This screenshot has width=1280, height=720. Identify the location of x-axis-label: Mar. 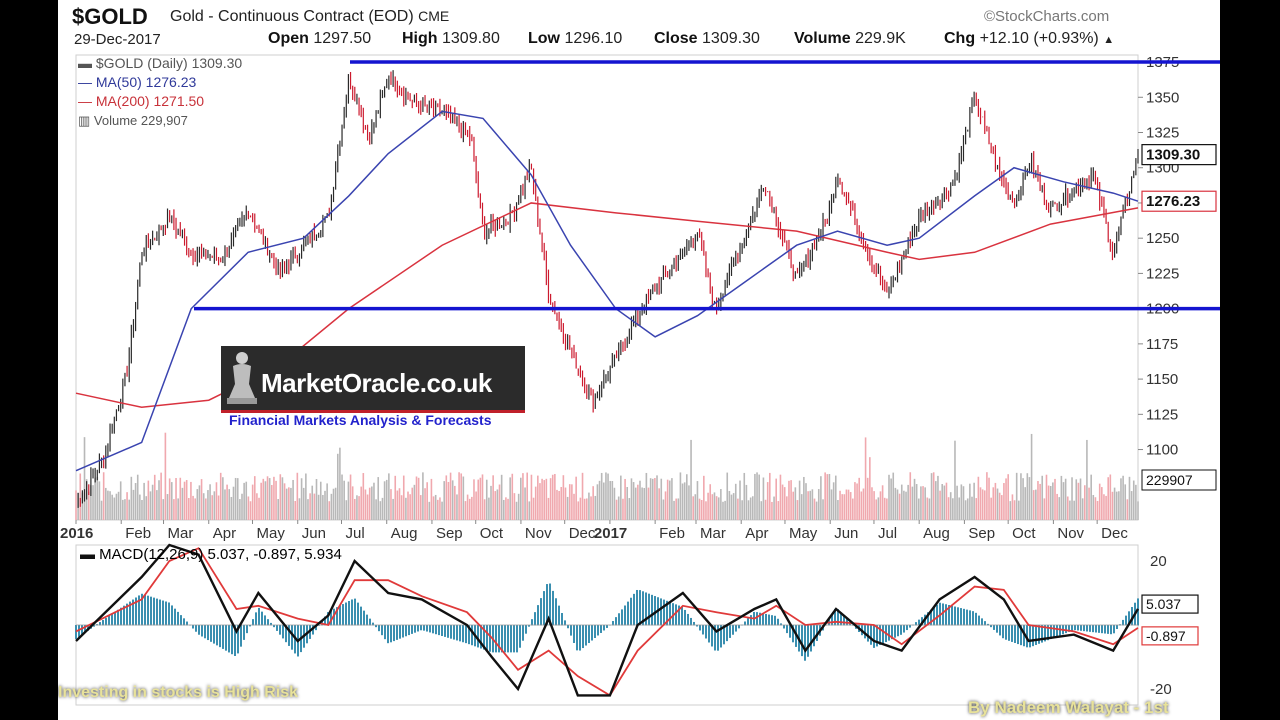
(713, 533).